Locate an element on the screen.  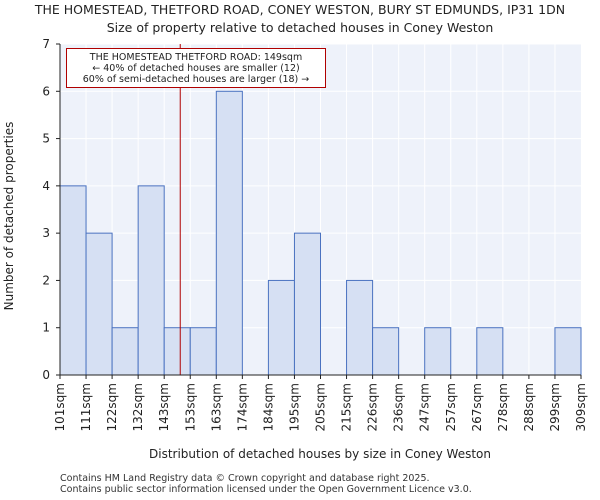
y-tick-label: 2 is located at coordinates (46, 280).